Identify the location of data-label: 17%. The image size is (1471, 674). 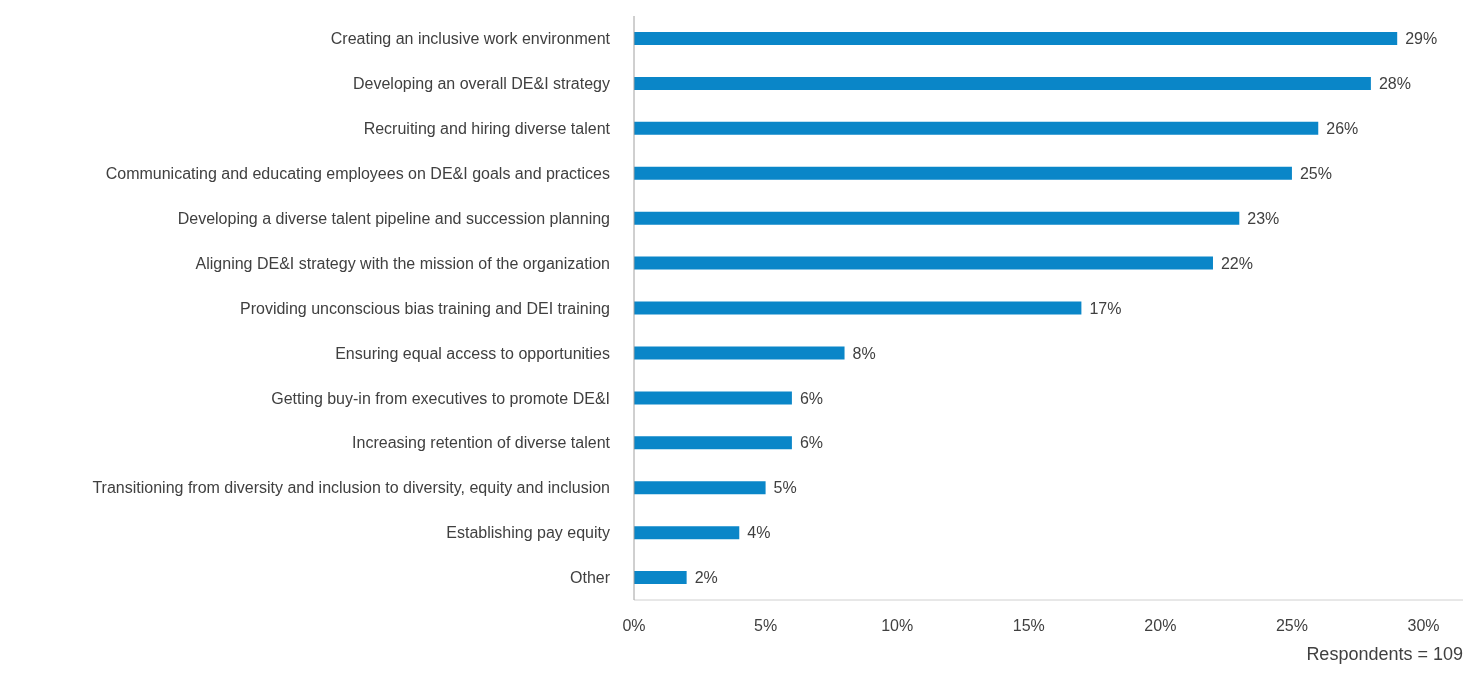
(1105, 308).